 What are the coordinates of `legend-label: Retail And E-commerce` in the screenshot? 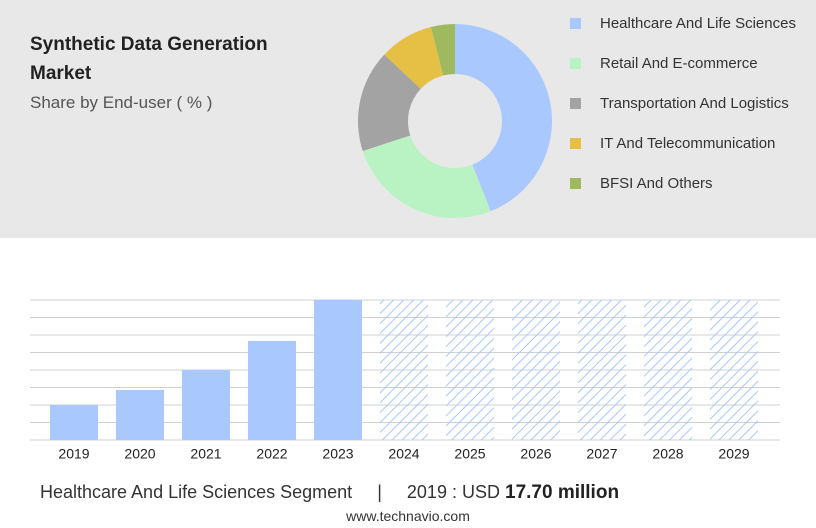 It's located at (679, 63).